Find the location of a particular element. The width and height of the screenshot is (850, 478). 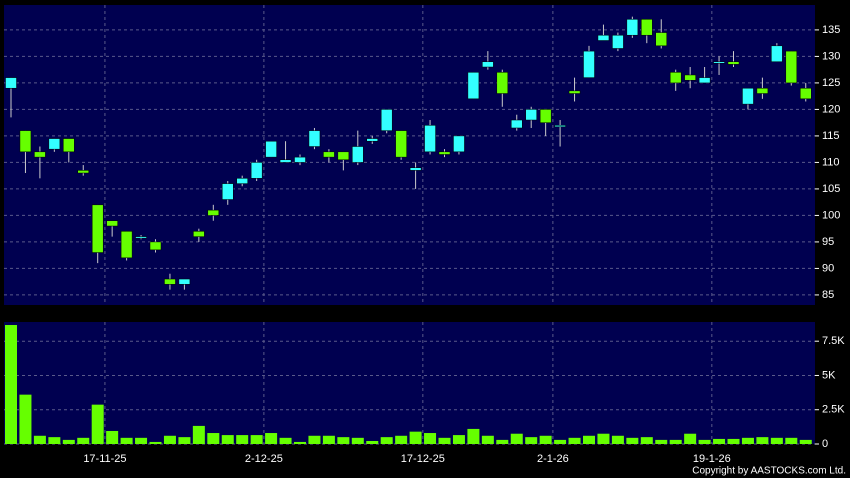

y-tick-label: 90 is located at coordinates (828, 268).